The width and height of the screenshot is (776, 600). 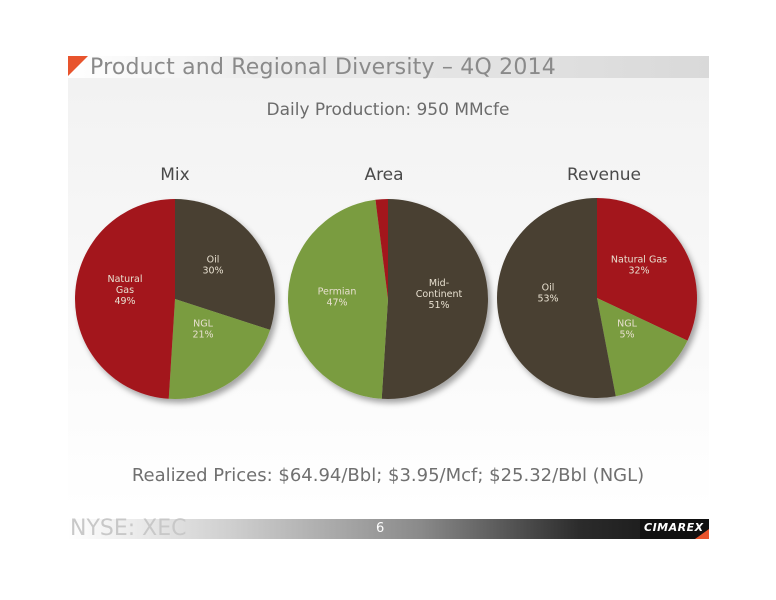 What do you see at coordinates (336, 303) in the screenshot?
I see `pie-slice-label: 47%` at bounding box center [336, 303].